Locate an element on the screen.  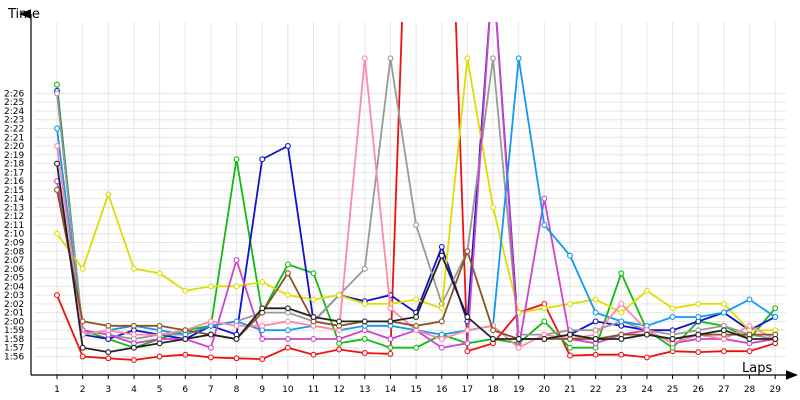
x-tick-label: 10 is located at coordinates (288, 390).